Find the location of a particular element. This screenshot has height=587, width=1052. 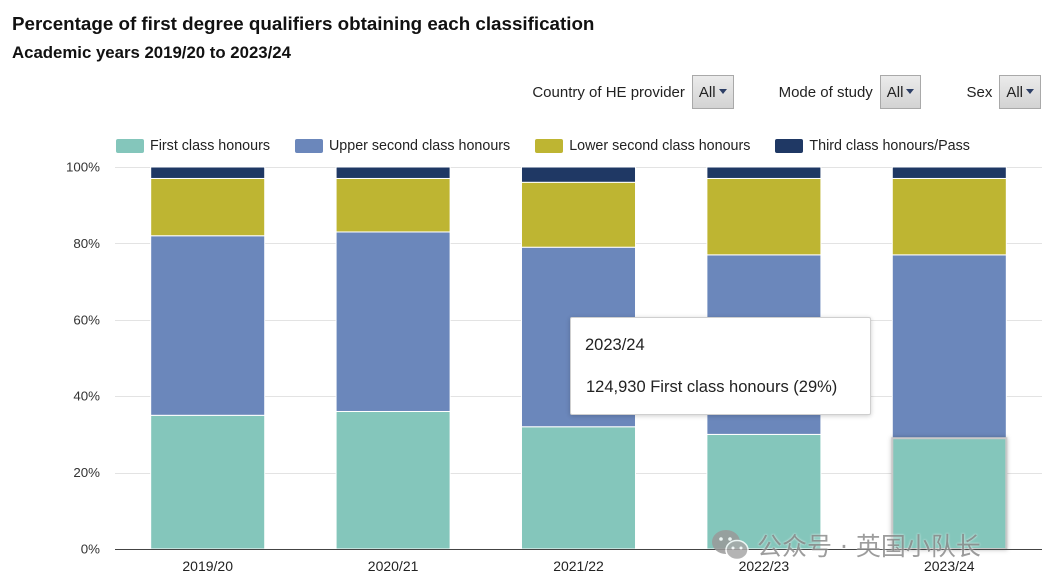

y-tick-label: 0% is located at coordinates (90, 549).